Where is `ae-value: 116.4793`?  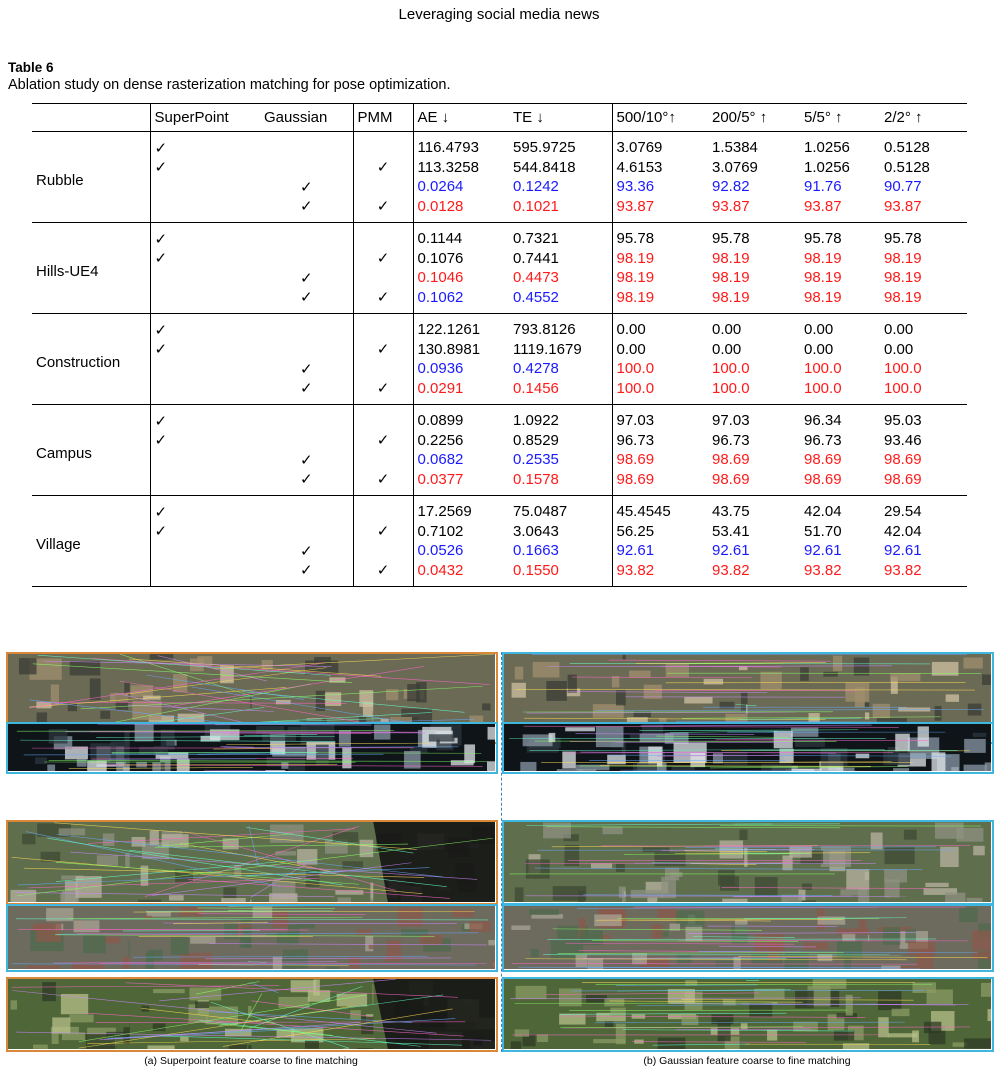 ae-value: 116.4793 is located at coordinates (460, 144).